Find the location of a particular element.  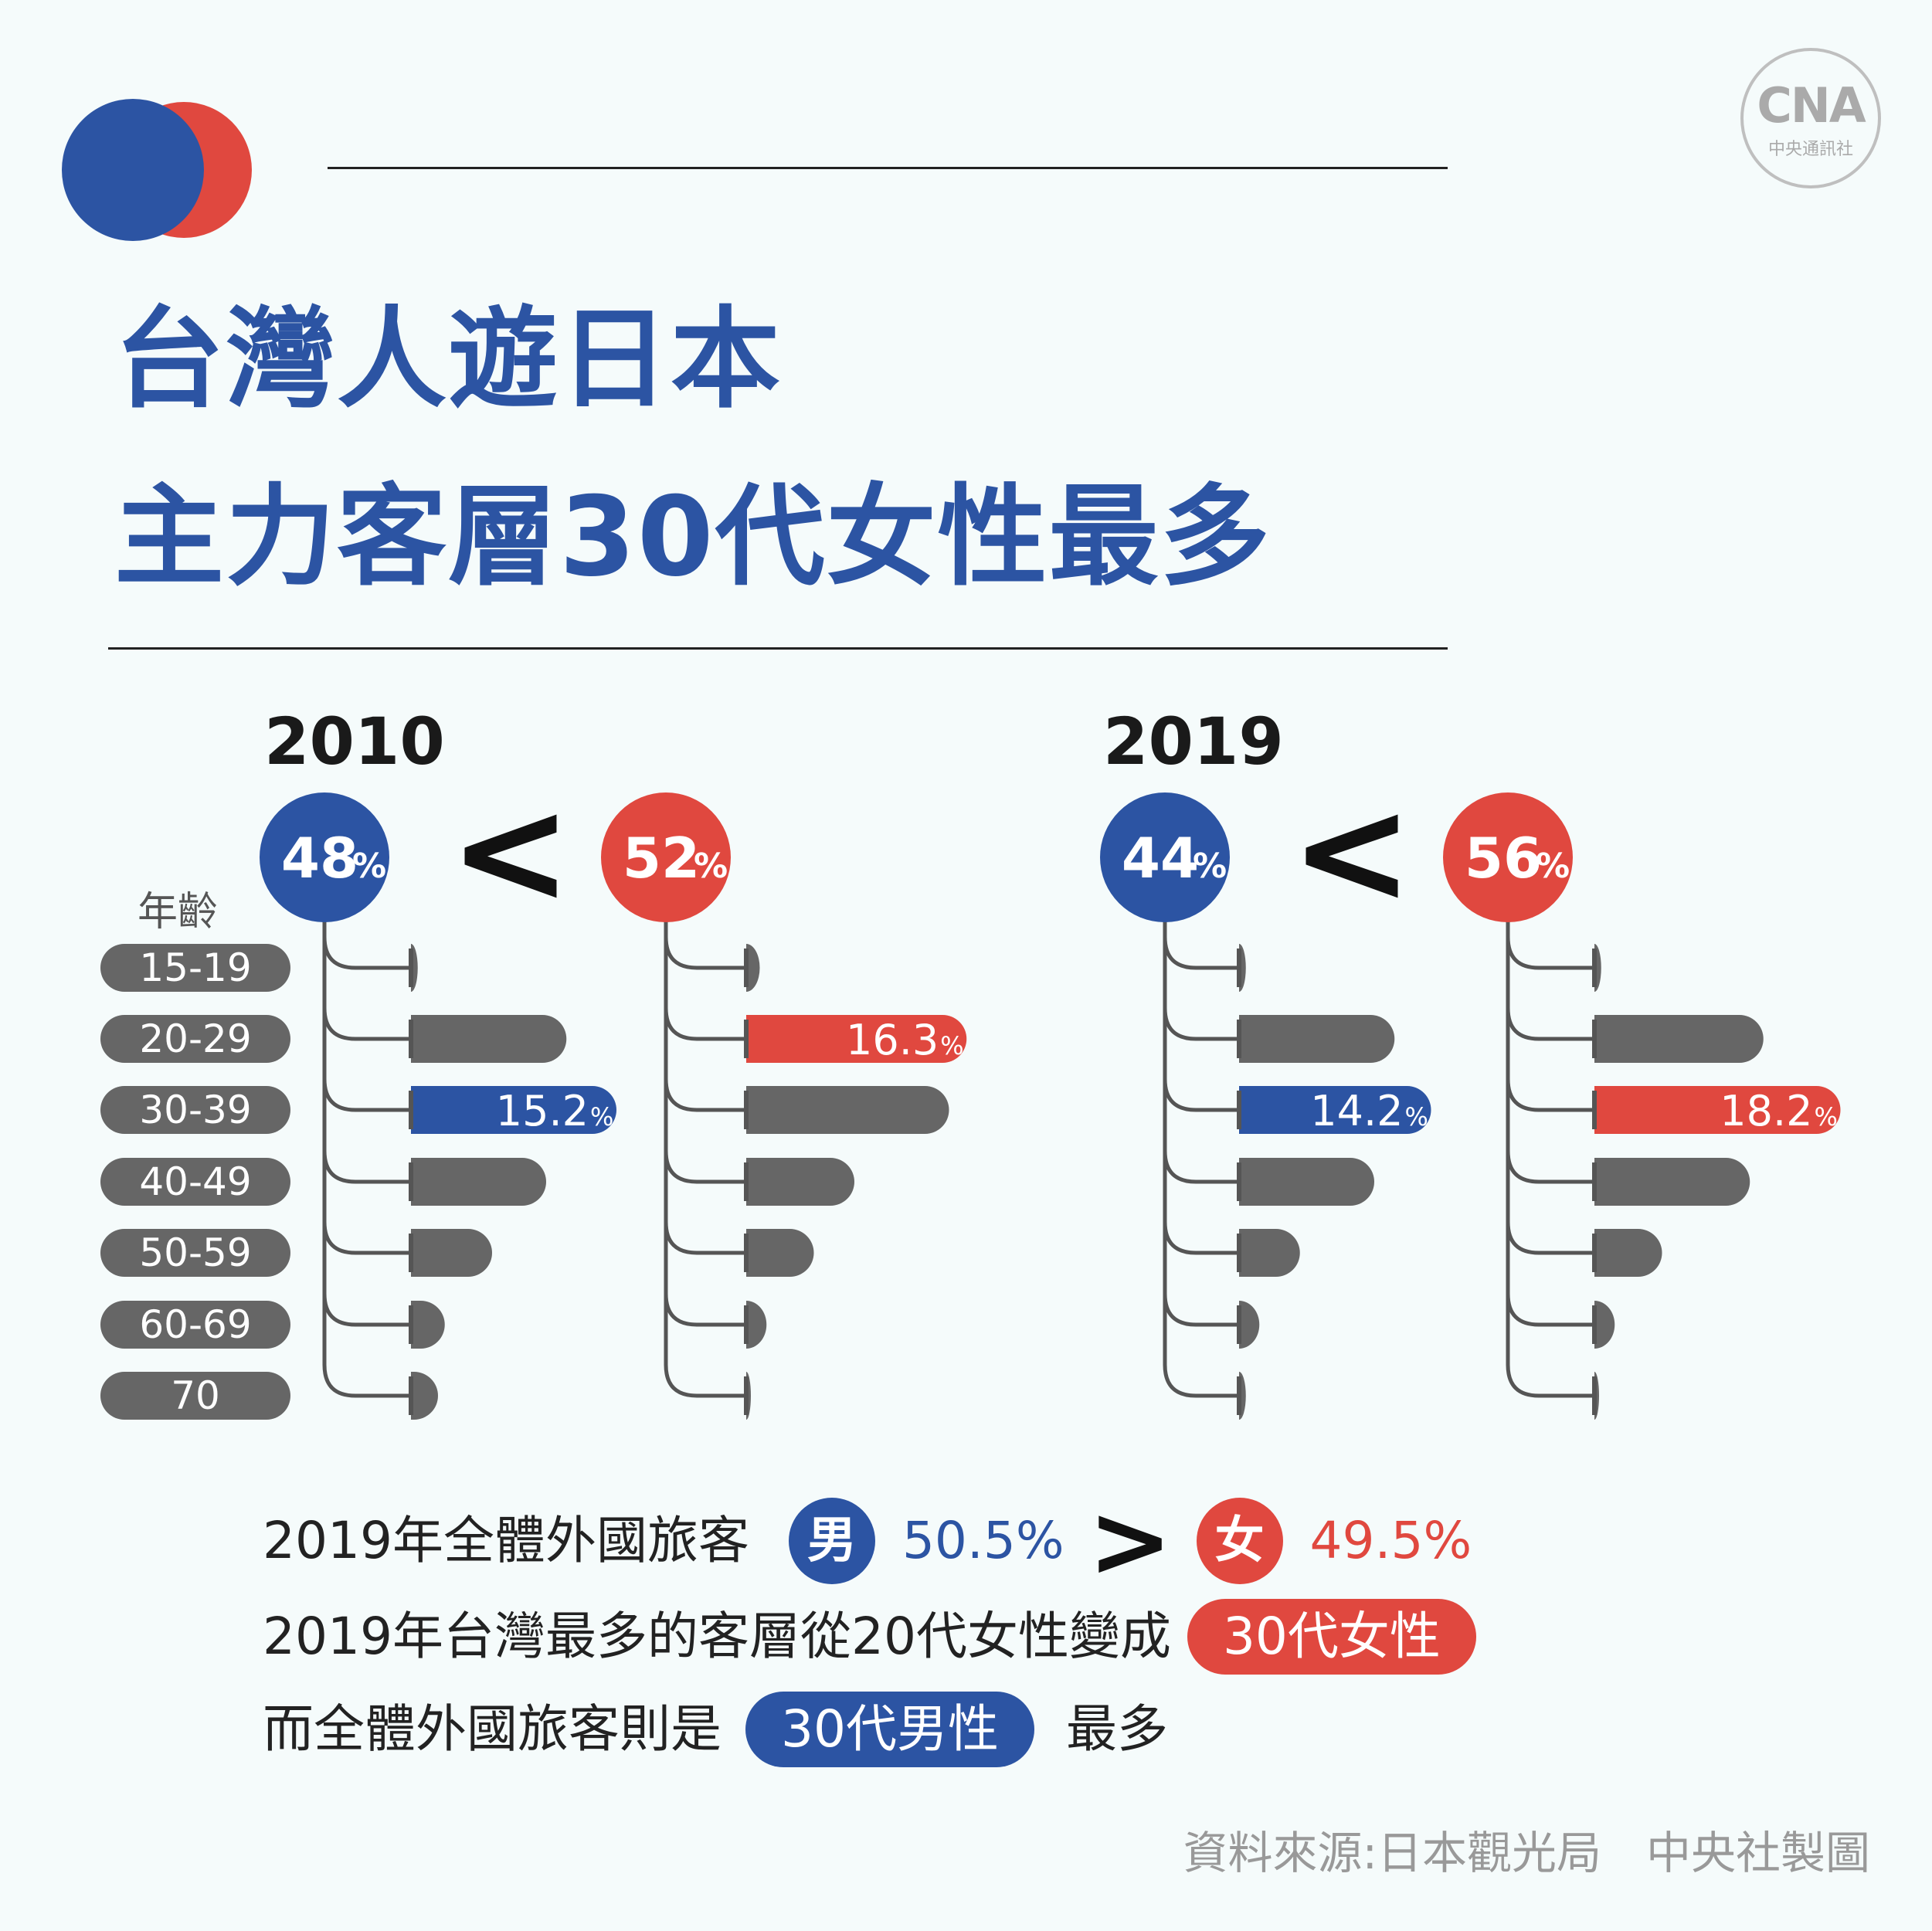

top-rule is located at coordinates (888, 168).